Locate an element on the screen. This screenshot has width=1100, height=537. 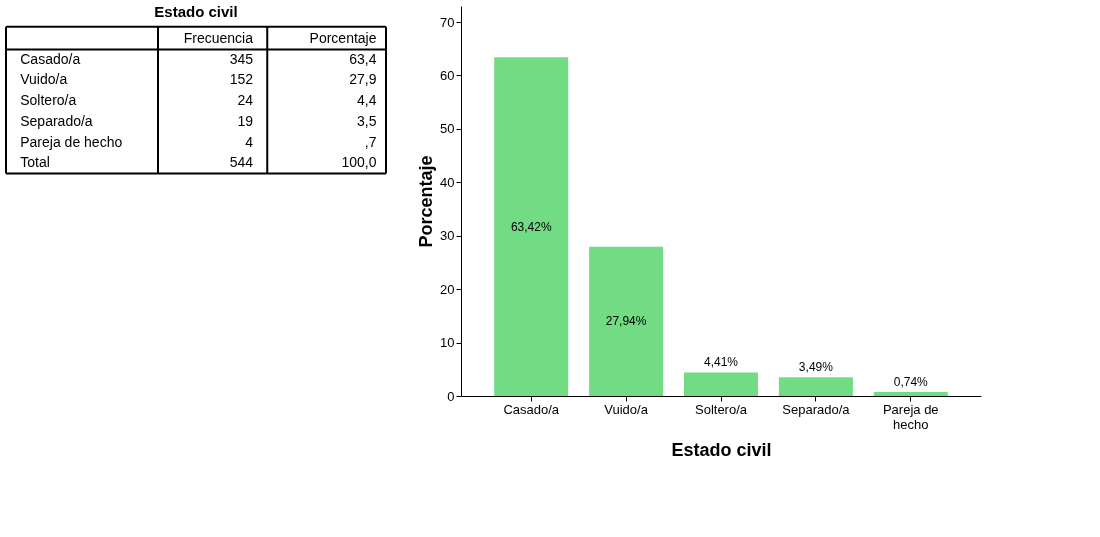
text: 152 is located at coordinates (241, 79).